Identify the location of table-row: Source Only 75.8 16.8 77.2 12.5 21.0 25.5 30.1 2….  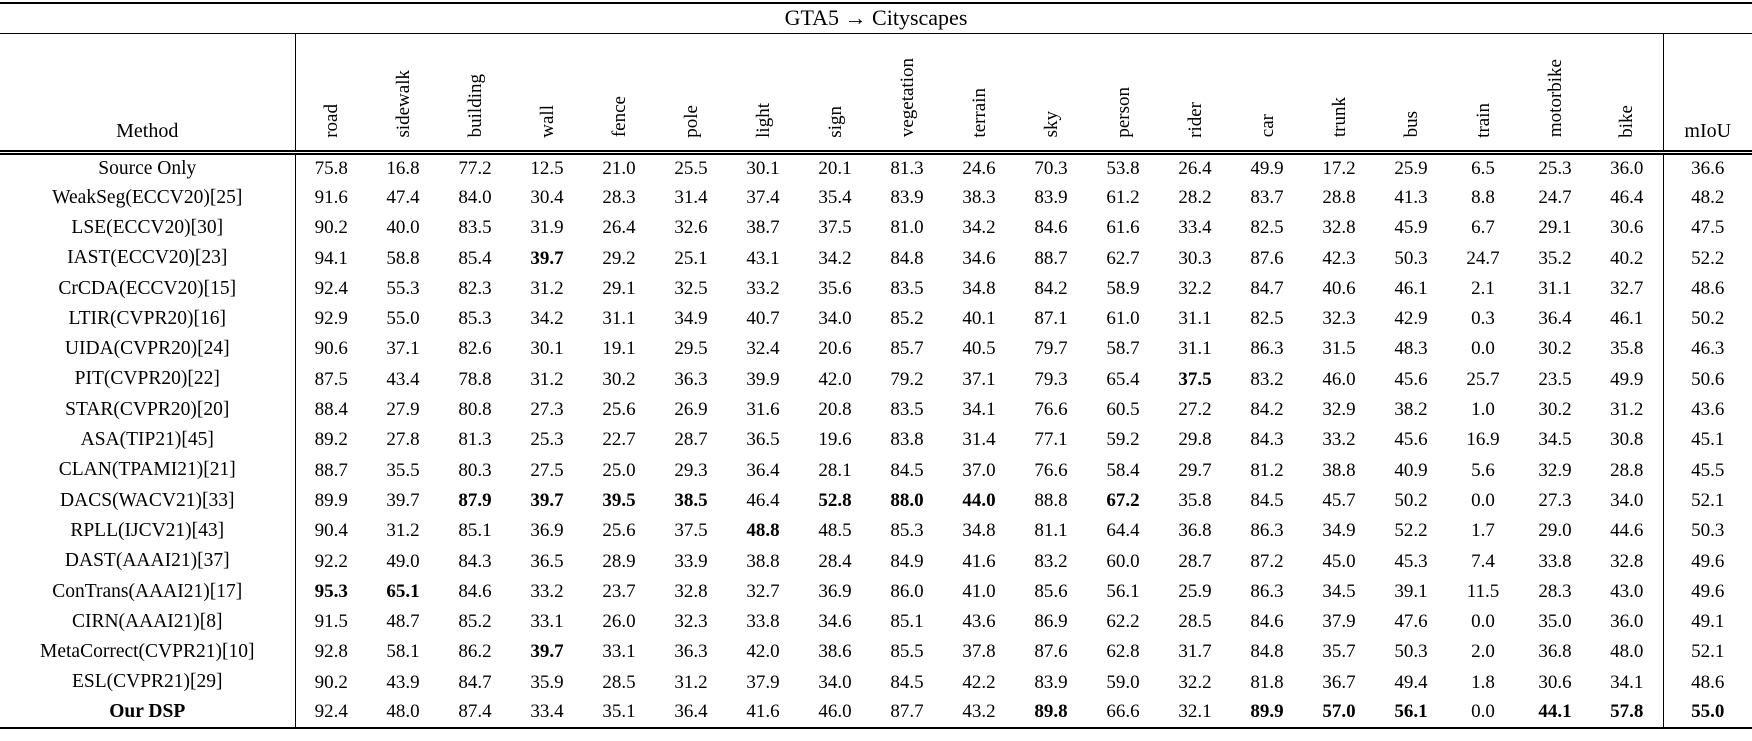
(876, 167).